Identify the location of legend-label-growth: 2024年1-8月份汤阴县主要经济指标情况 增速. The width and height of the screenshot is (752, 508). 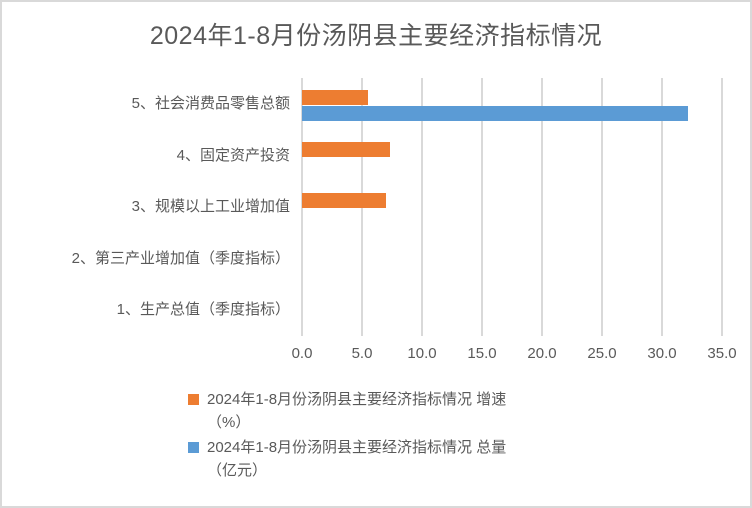
(357, 399).